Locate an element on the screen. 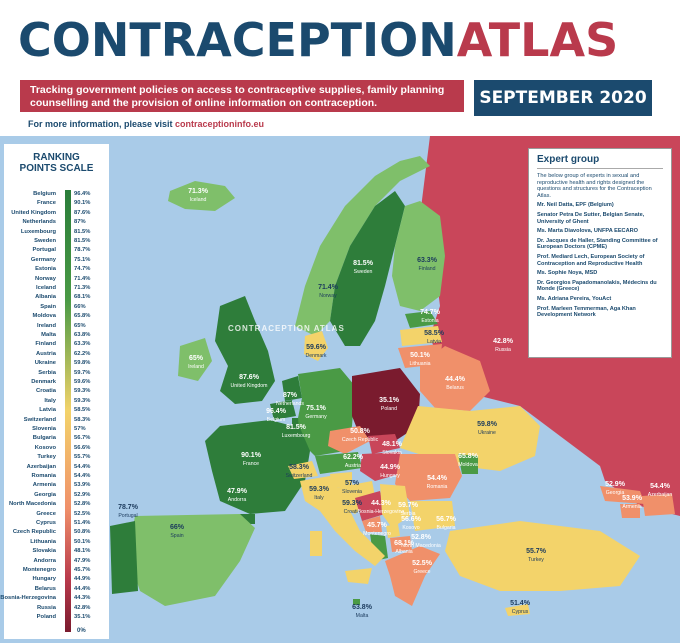  label-latvia: 58.5% Latvia is located at coordinates (434, 338).